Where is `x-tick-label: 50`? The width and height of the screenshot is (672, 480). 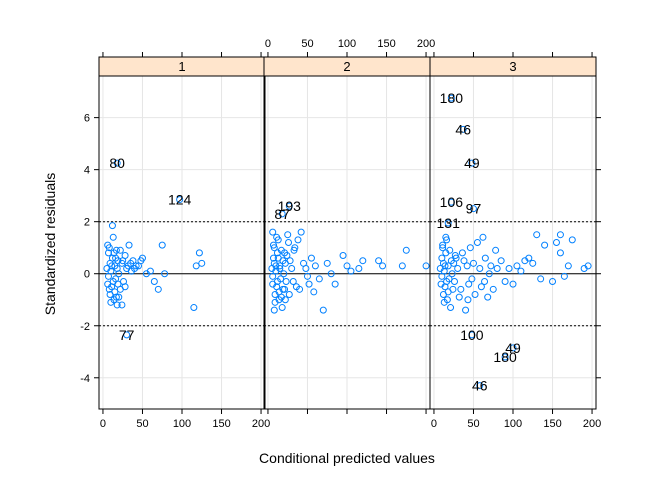
x-tick-label: 50 is located at coordinates (142, 424).